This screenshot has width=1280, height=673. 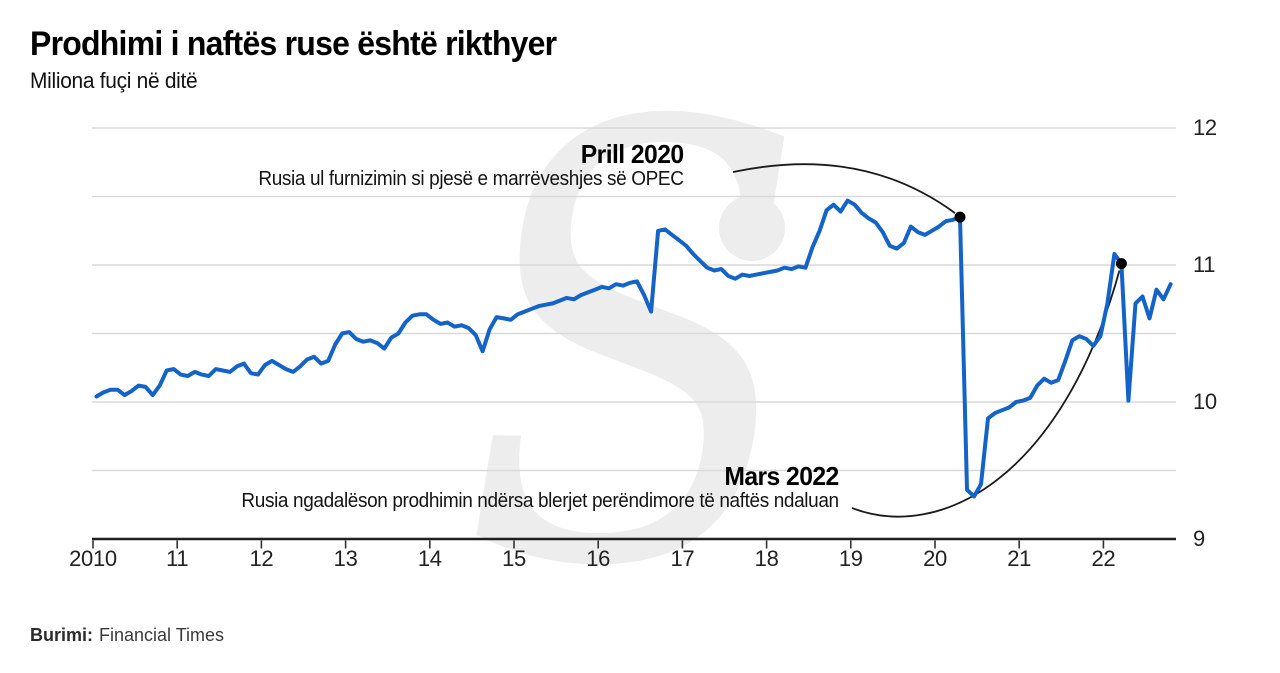 I want to click on annotation-dot-apr-2020, so click(x=960, y=217).